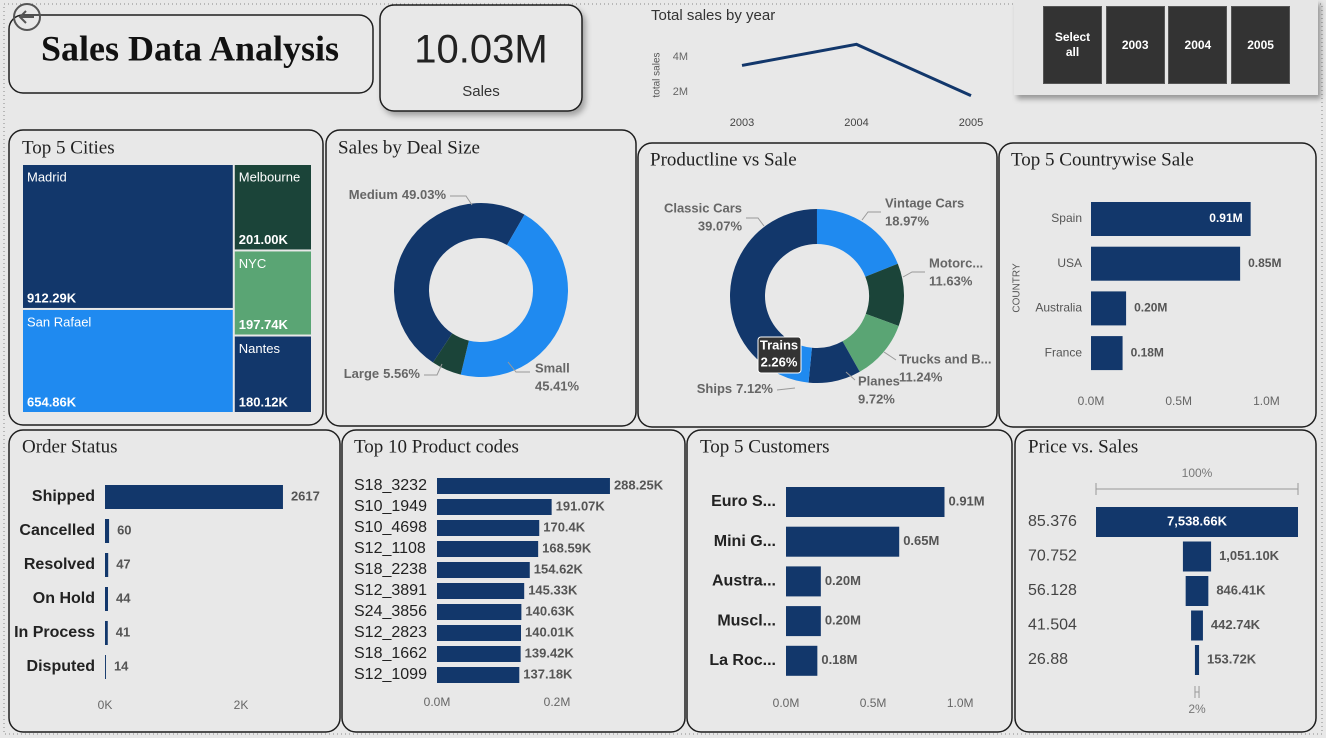  What do you see at coordinates (779, 361) in the screenshot?
I see `slice-value: 2.26%` at bounding box center [779, 361].